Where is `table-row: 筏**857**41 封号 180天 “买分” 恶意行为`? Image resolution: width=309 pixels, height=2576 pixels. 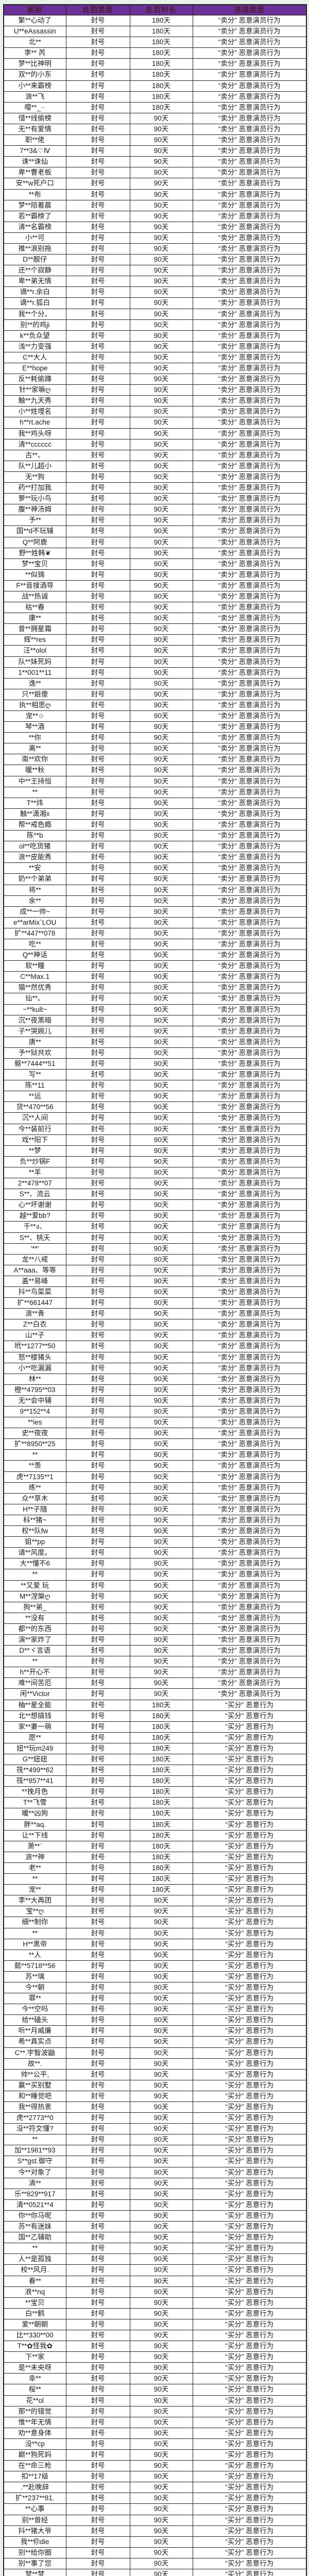 table-row: 筏**857**41 封号 180天 “买分” 恶意行为 is located at coordinates (155, 1781).